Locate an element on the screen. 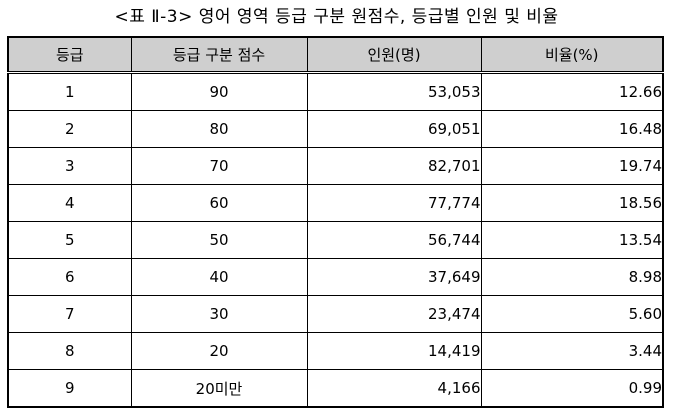  table-row: 9 20미만 4,166 0.99 is located at coordinates (335, 388).